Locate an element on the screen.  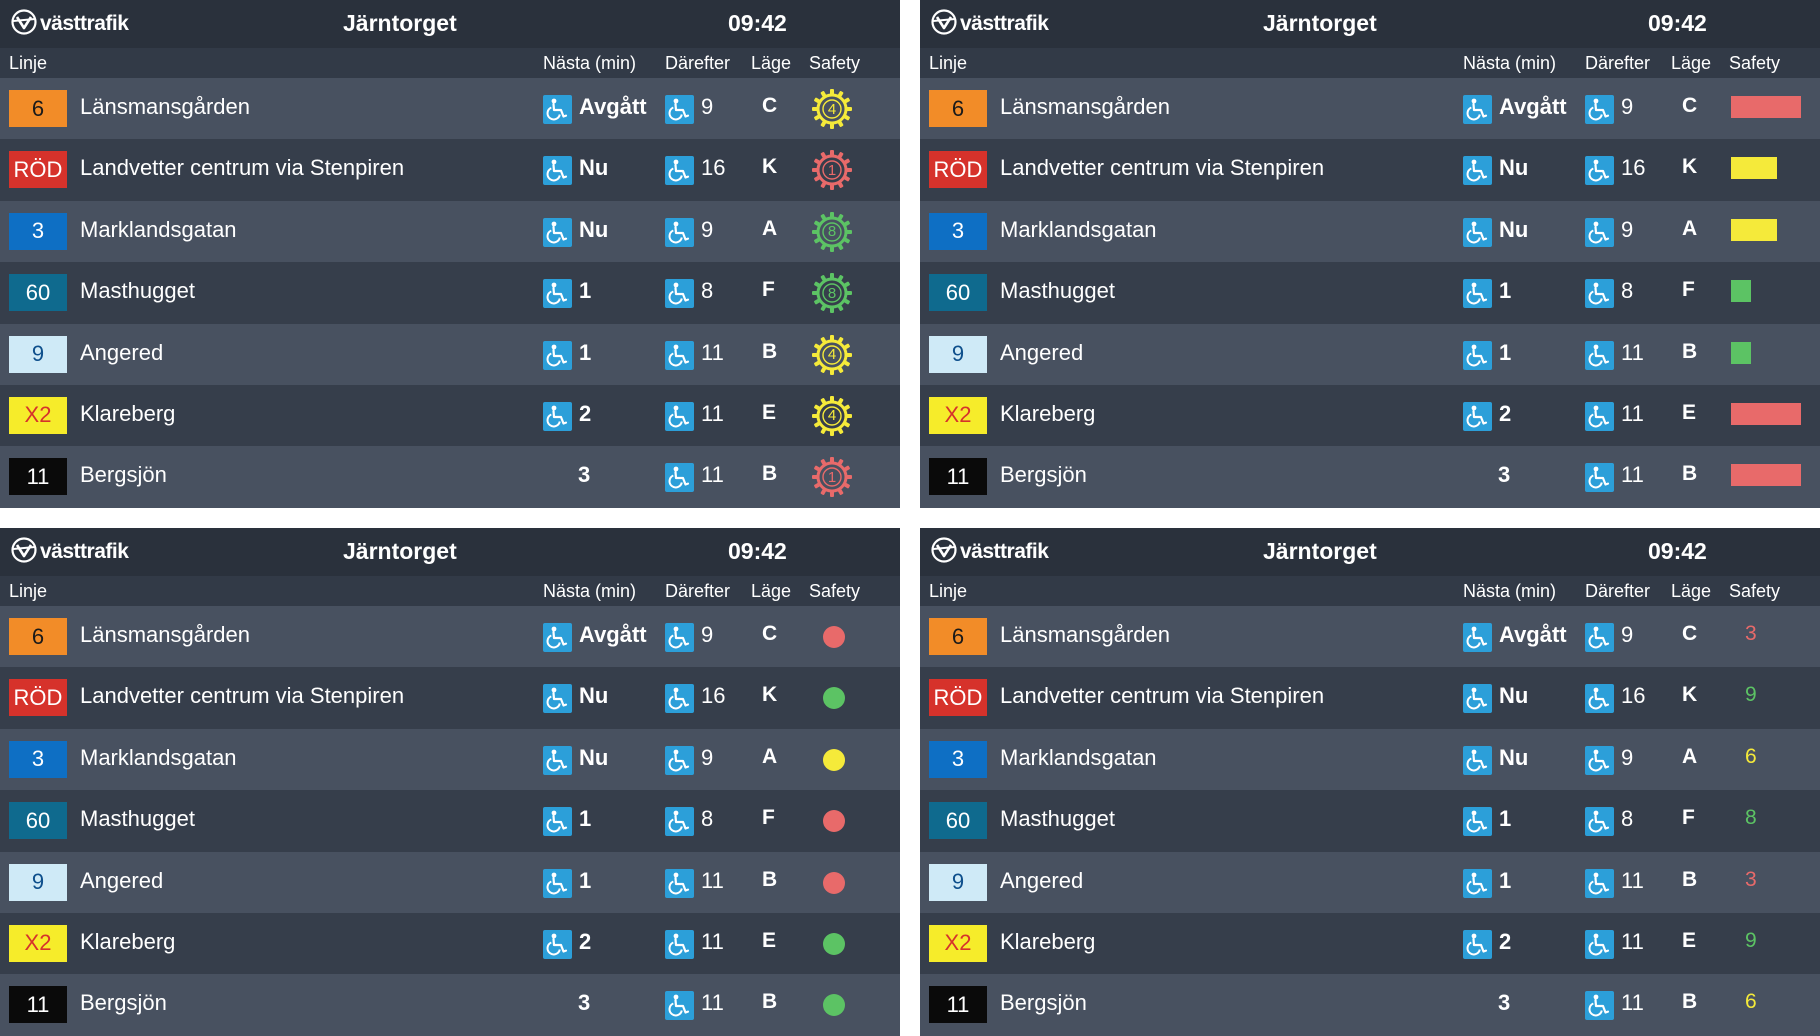
departure-row: 3 Marklandsgatan Nu 9 A 6 is located at coordinates (1370, 759).